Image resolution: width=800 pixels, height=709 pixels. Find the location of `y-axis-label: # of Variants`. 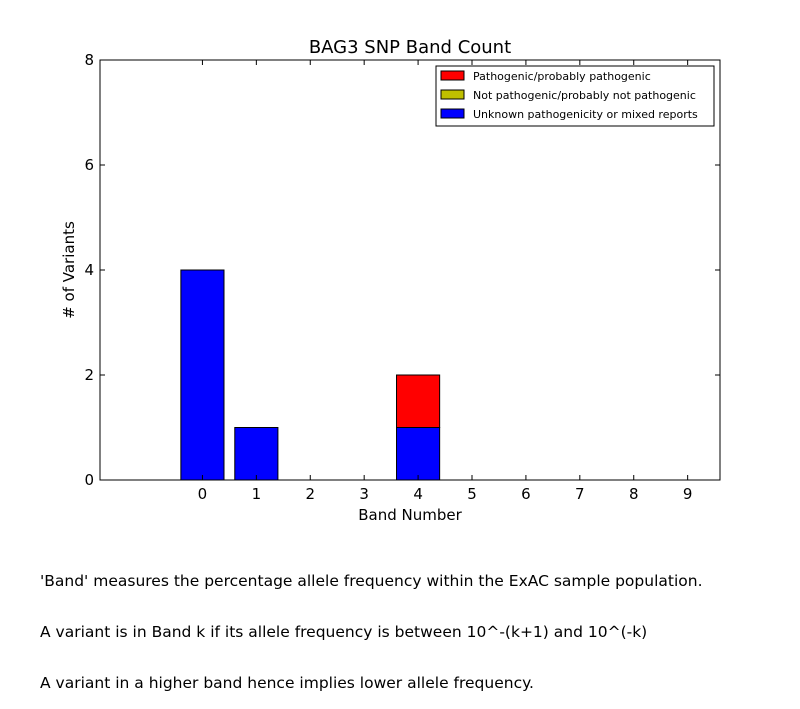

y-axis-label: # of Variants is located at coordinates (69, 270).